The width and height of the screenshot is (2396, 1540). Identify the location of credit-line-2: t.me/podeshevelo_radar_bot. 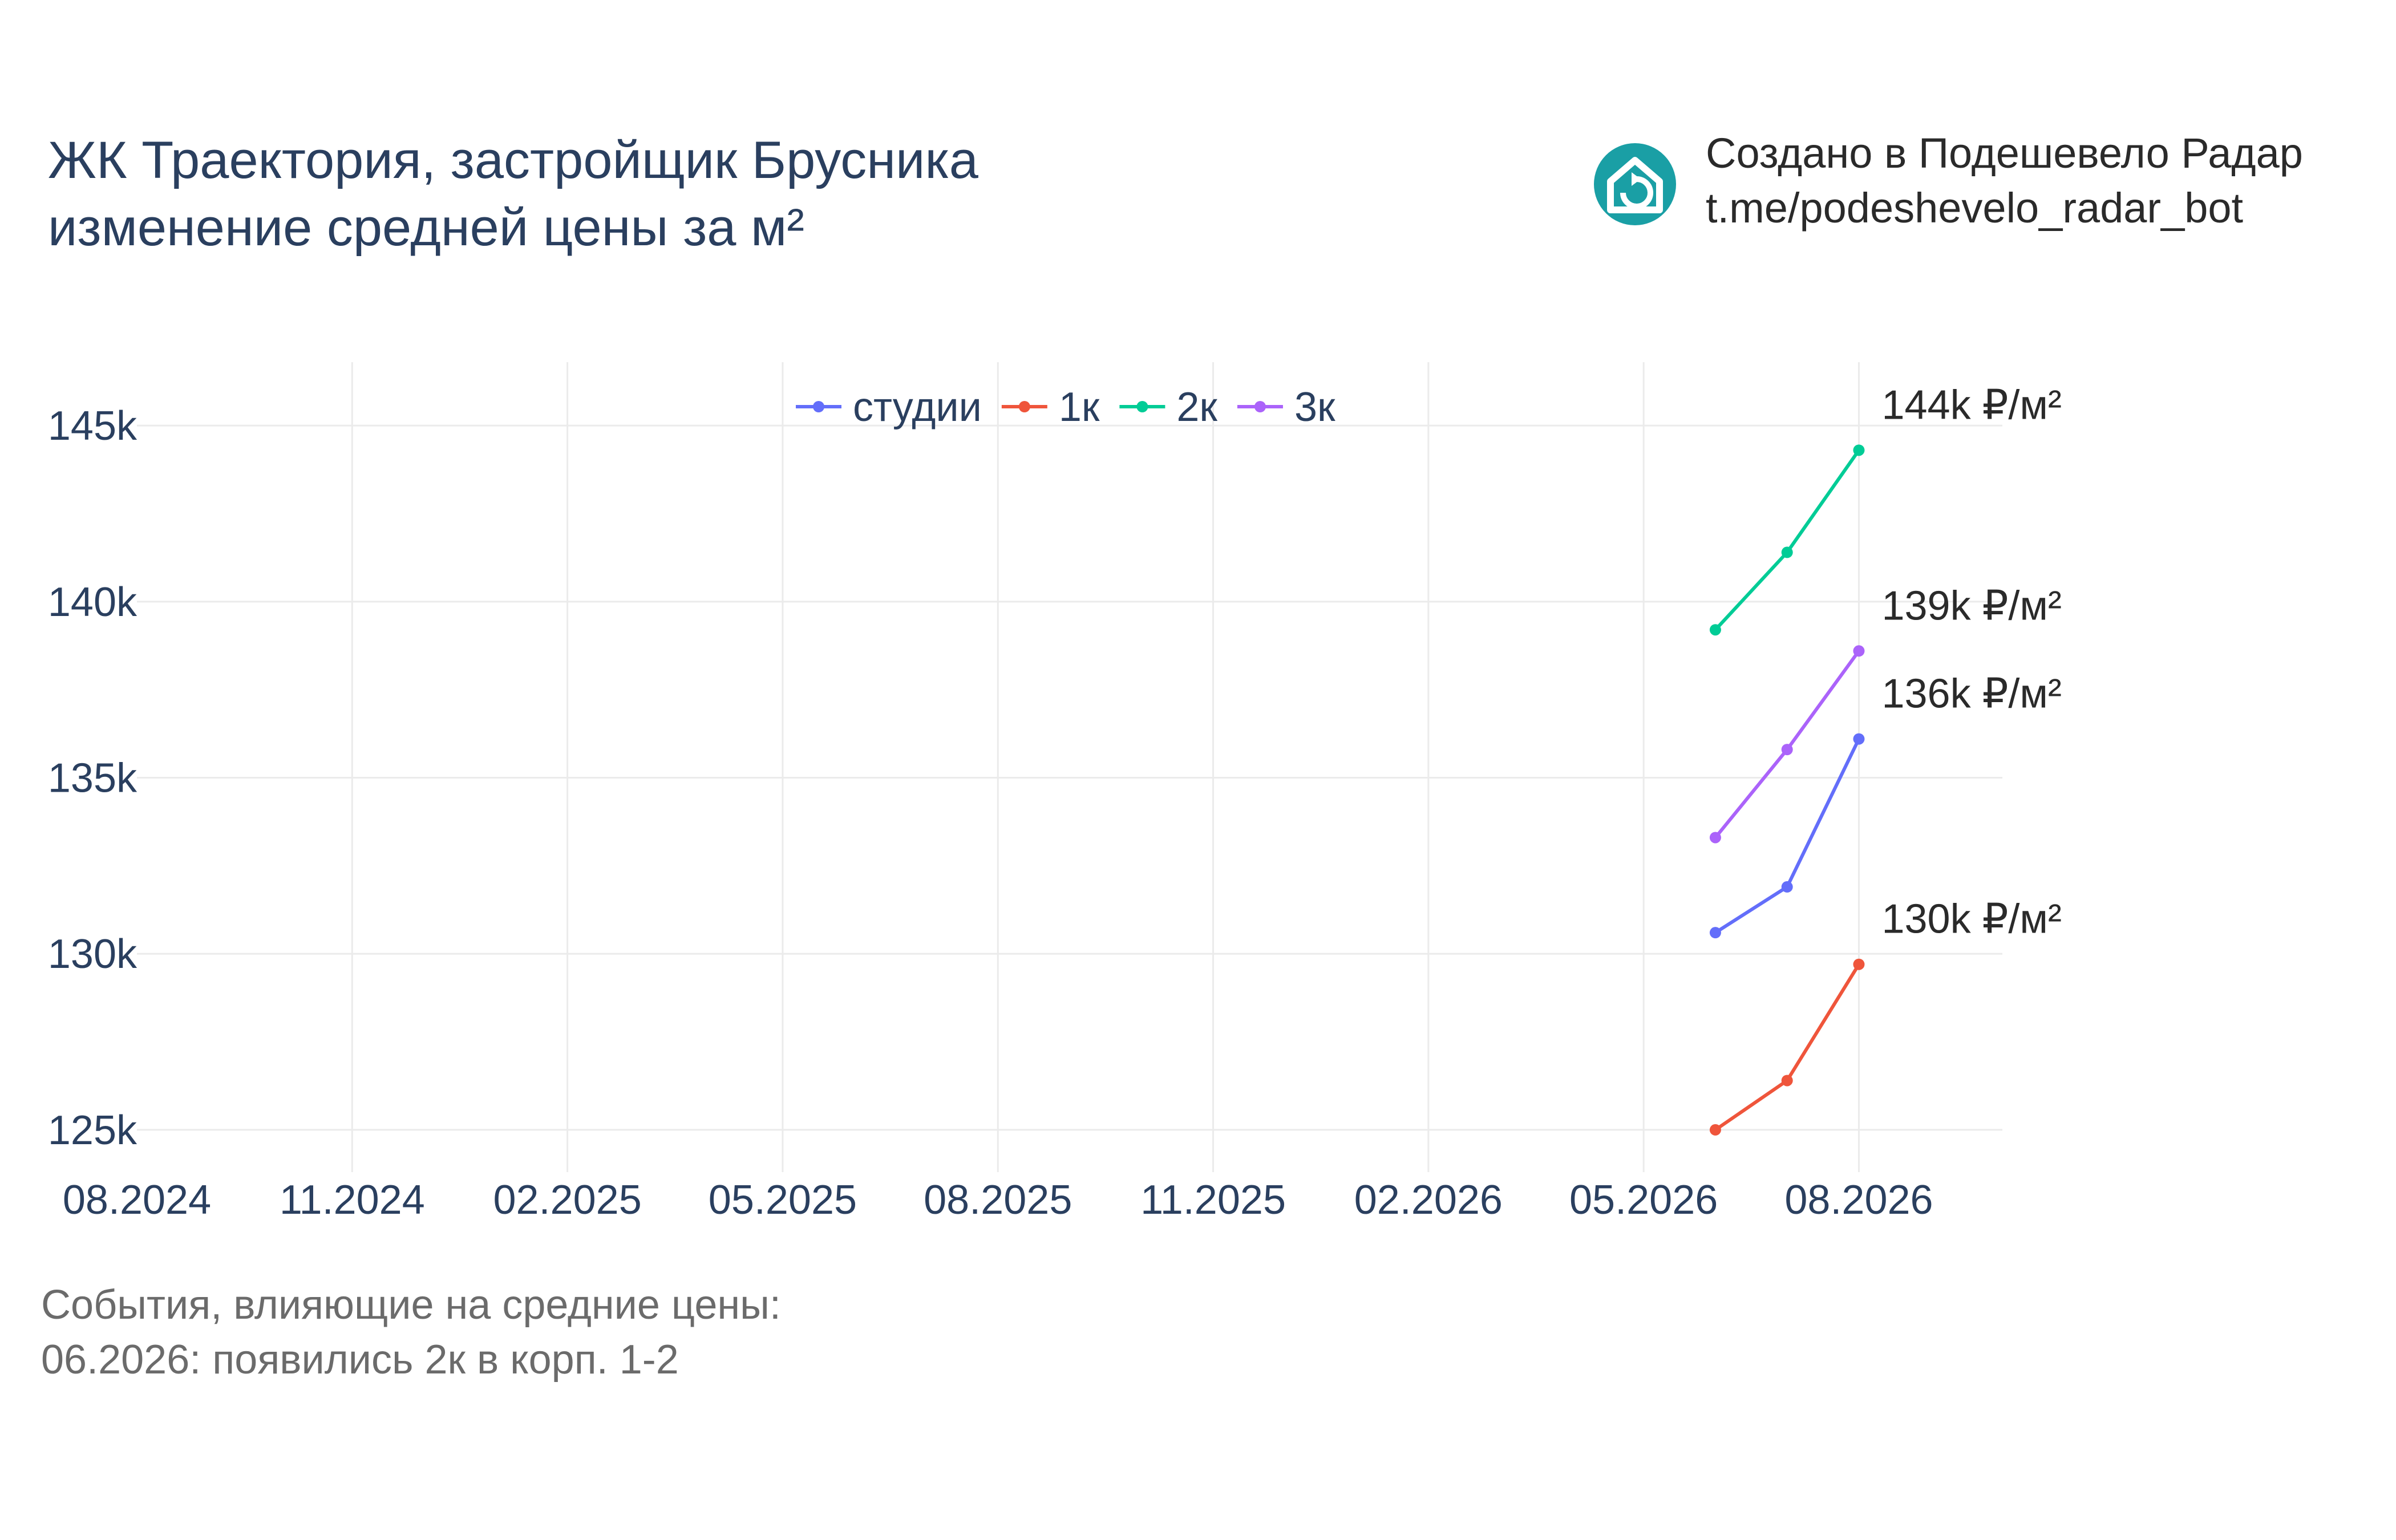
(1975, 208).